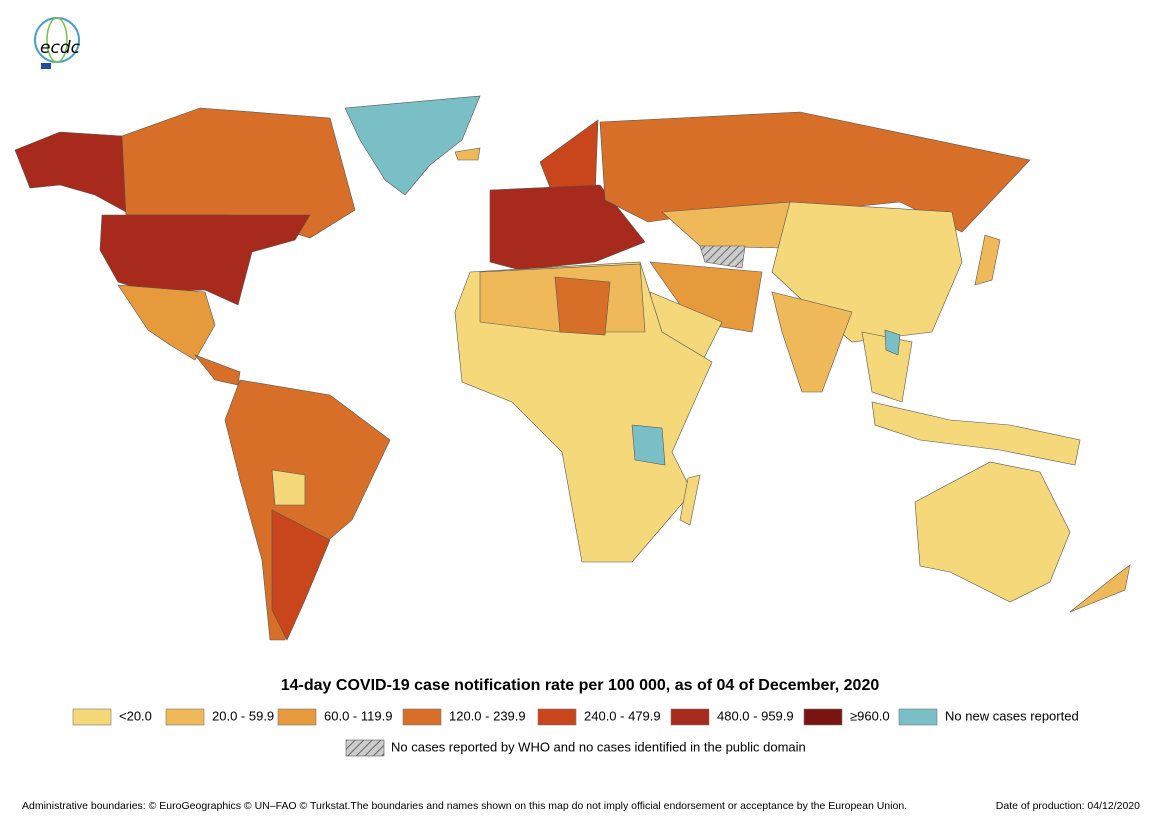  I want to click on legend-label: ≥960.0, so click(870, 715).